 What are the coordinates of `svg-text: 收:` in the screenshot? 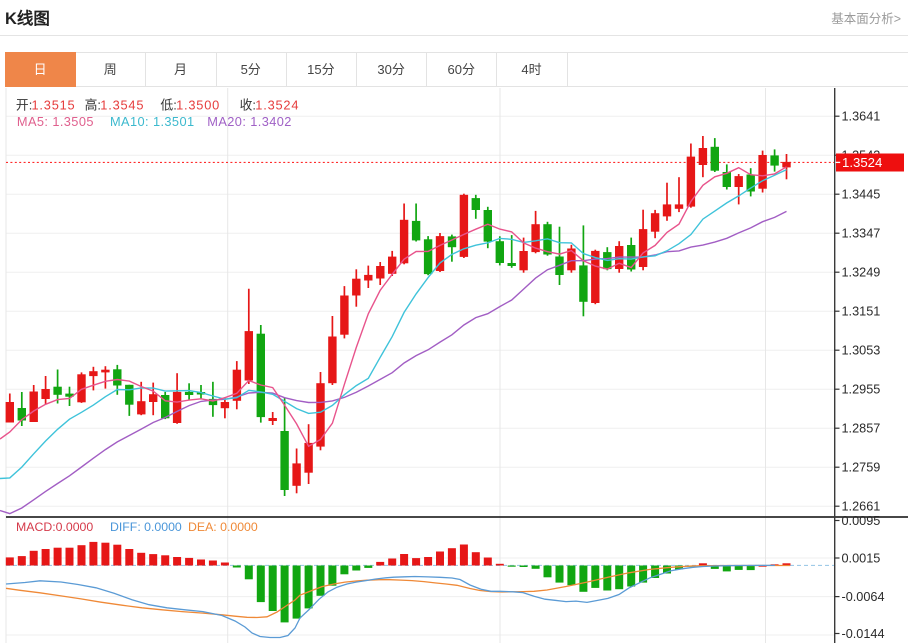 It's located at (248, 105).